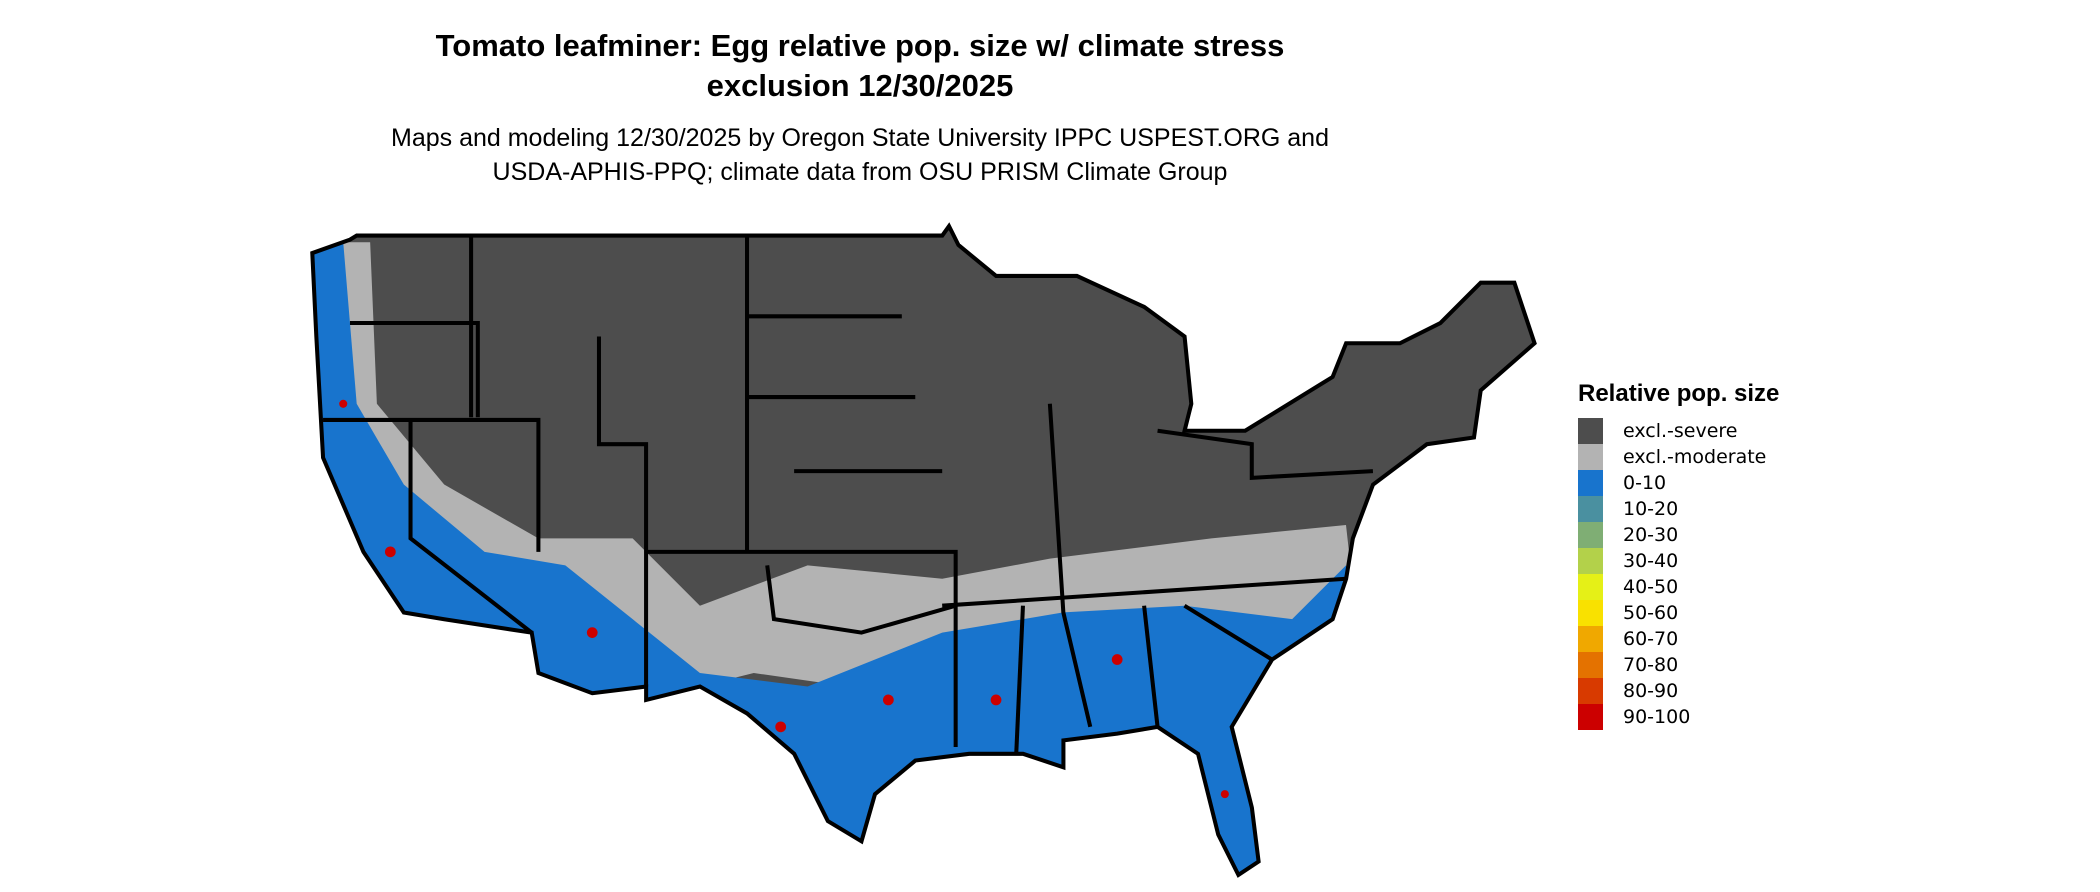 This screenshot has height=892, width=2100. Describe the element at coordinates (860, 85) in the screenshot. I see `map-title-line2: exclusion 12/30/2025` at that location.